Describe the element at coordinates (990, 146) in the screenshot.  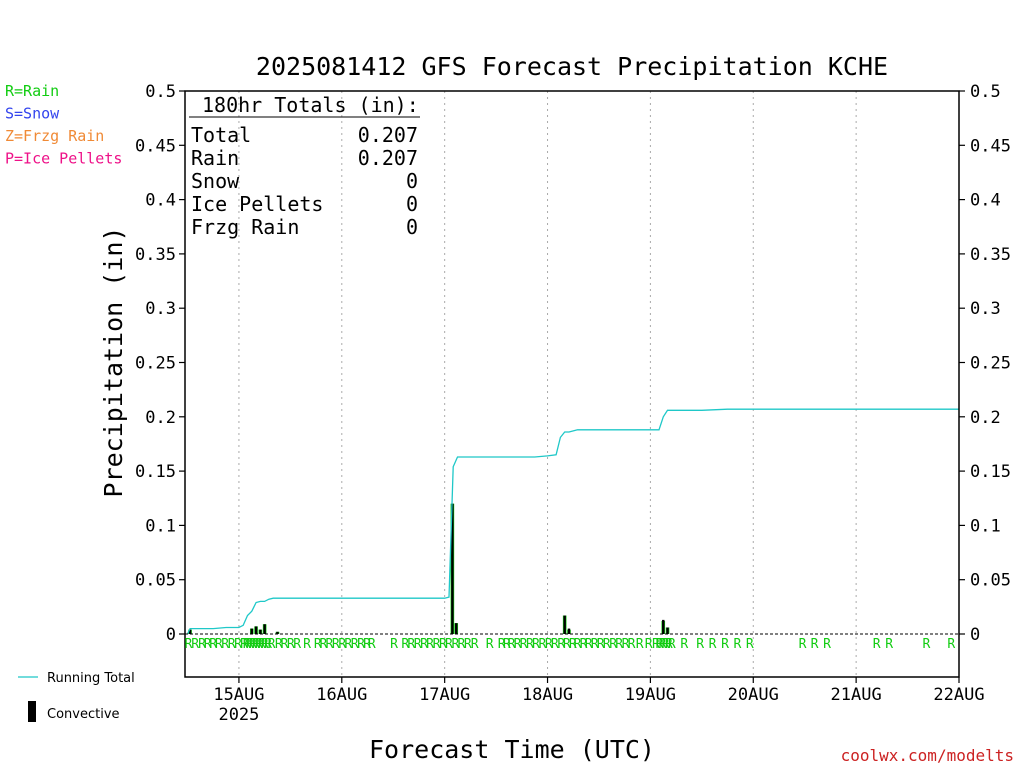
I see `y-tick-label-right: 0.45` at that location.